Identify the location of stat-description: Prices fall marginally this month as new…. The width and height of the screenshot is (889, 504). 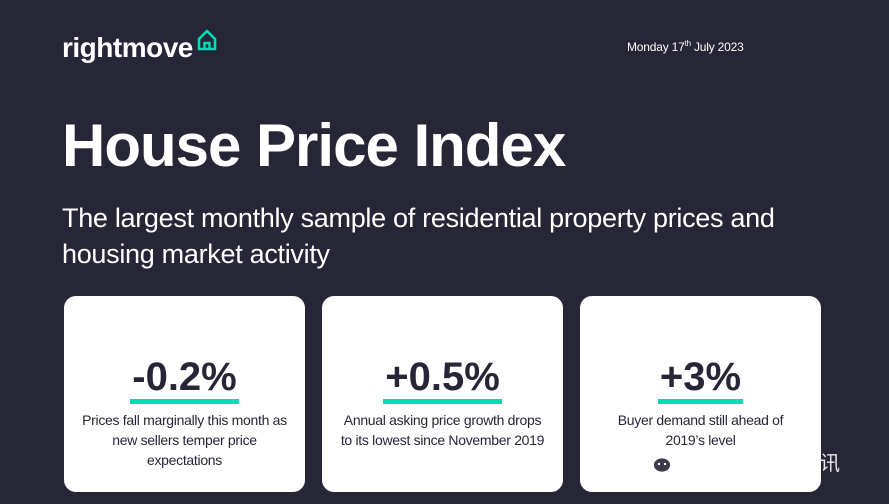
(184, 440).